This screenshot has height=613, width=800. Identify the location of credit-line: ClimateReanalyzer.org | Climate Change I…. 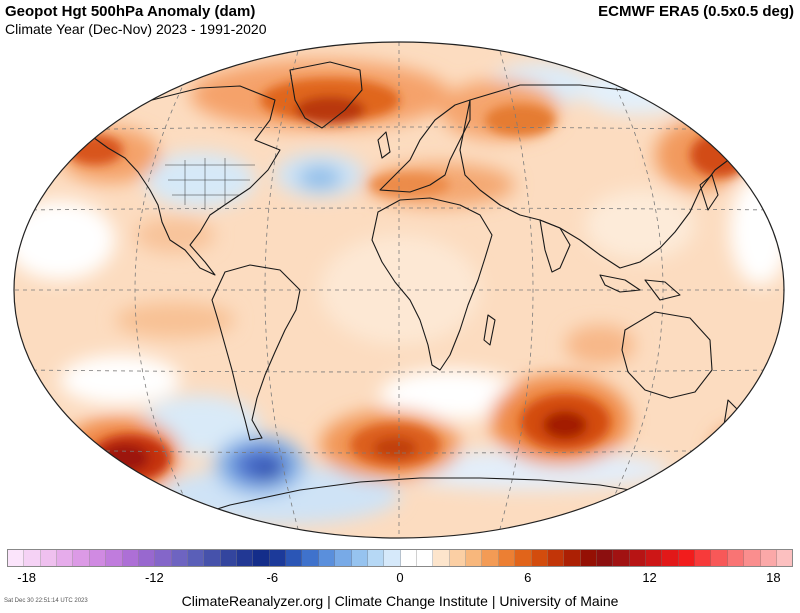
(400, 601).